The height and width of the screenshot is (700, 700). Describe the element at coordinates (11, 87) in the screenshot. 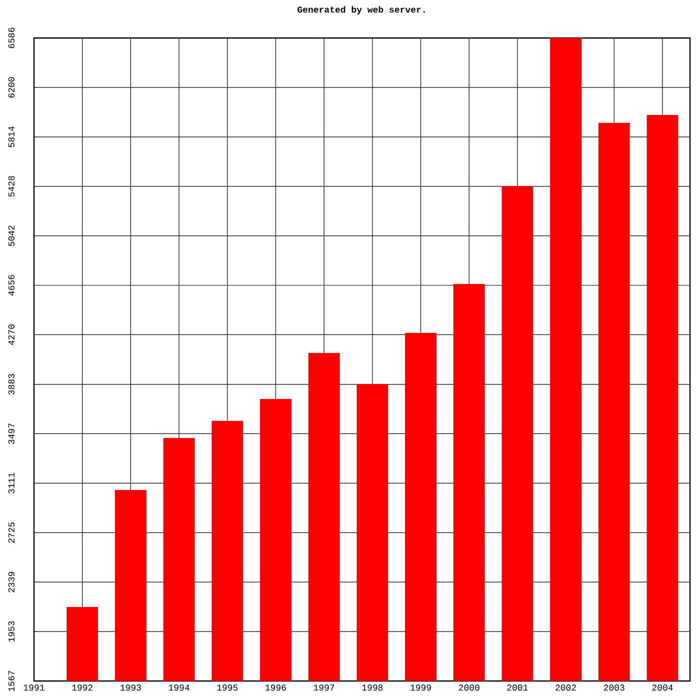

I see `y-tick-label: 6200` at that location.